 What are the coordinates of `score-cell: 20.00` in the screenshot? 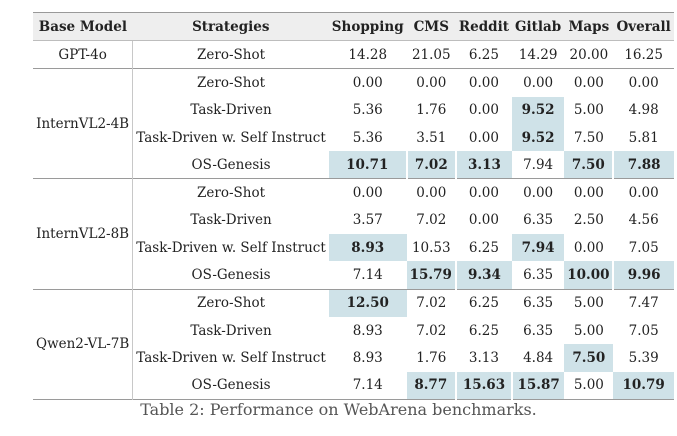 It's located at (589, 54).